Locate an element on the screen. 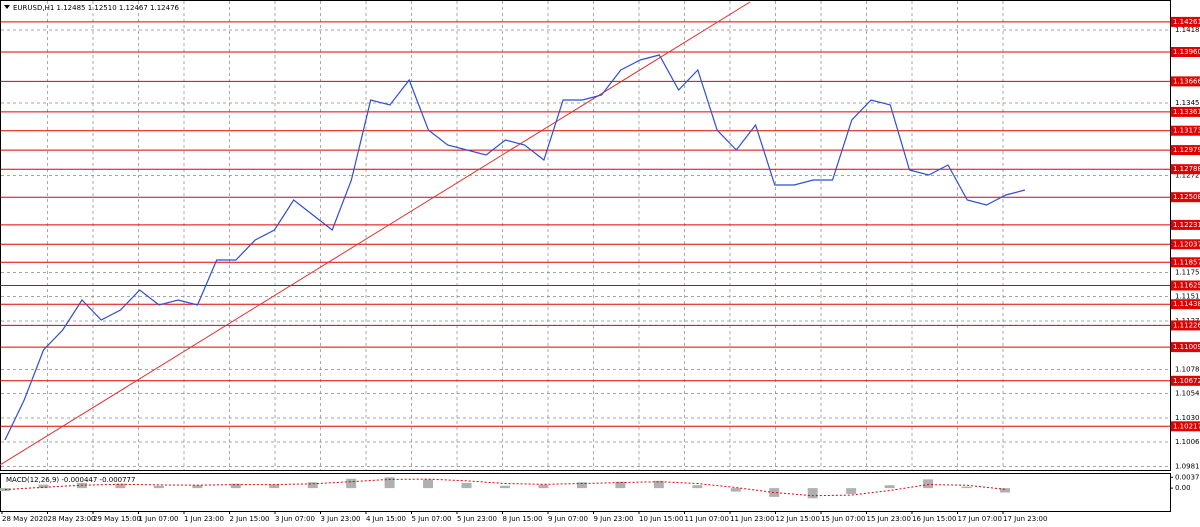 The width and height of the screenshot is (1200, 527). macd-signal is located at coordinates (505, 487).